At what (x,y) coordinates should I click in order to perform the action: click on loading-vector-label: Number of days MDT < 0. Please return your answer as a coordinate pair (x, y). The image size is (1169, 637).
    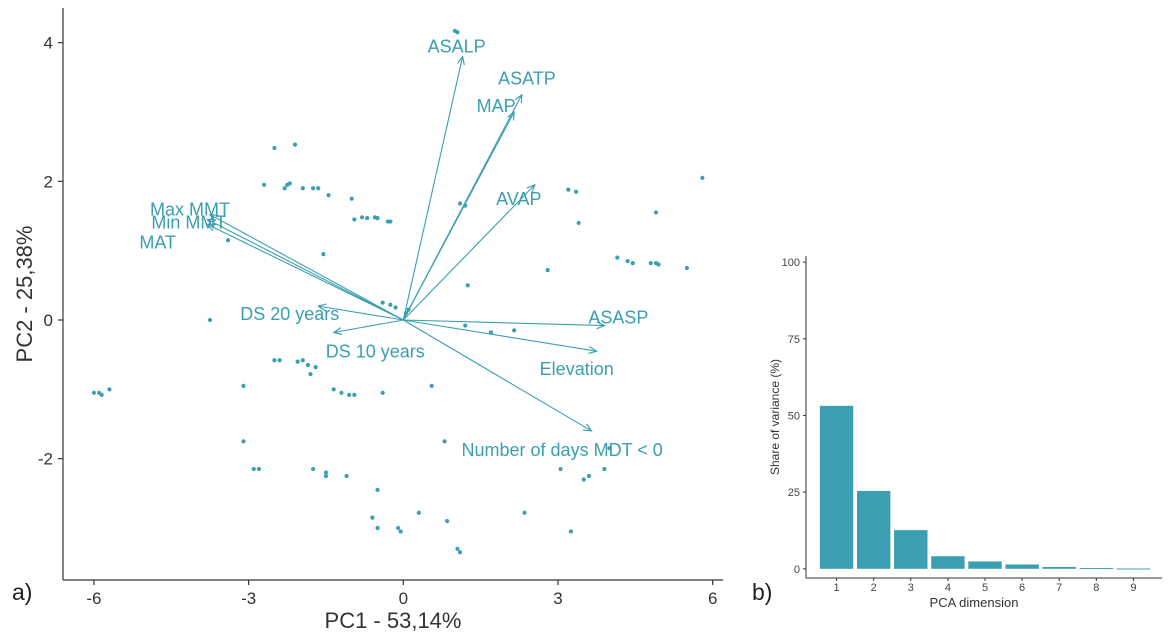
    Looking at the image, I should click on (562, 450).